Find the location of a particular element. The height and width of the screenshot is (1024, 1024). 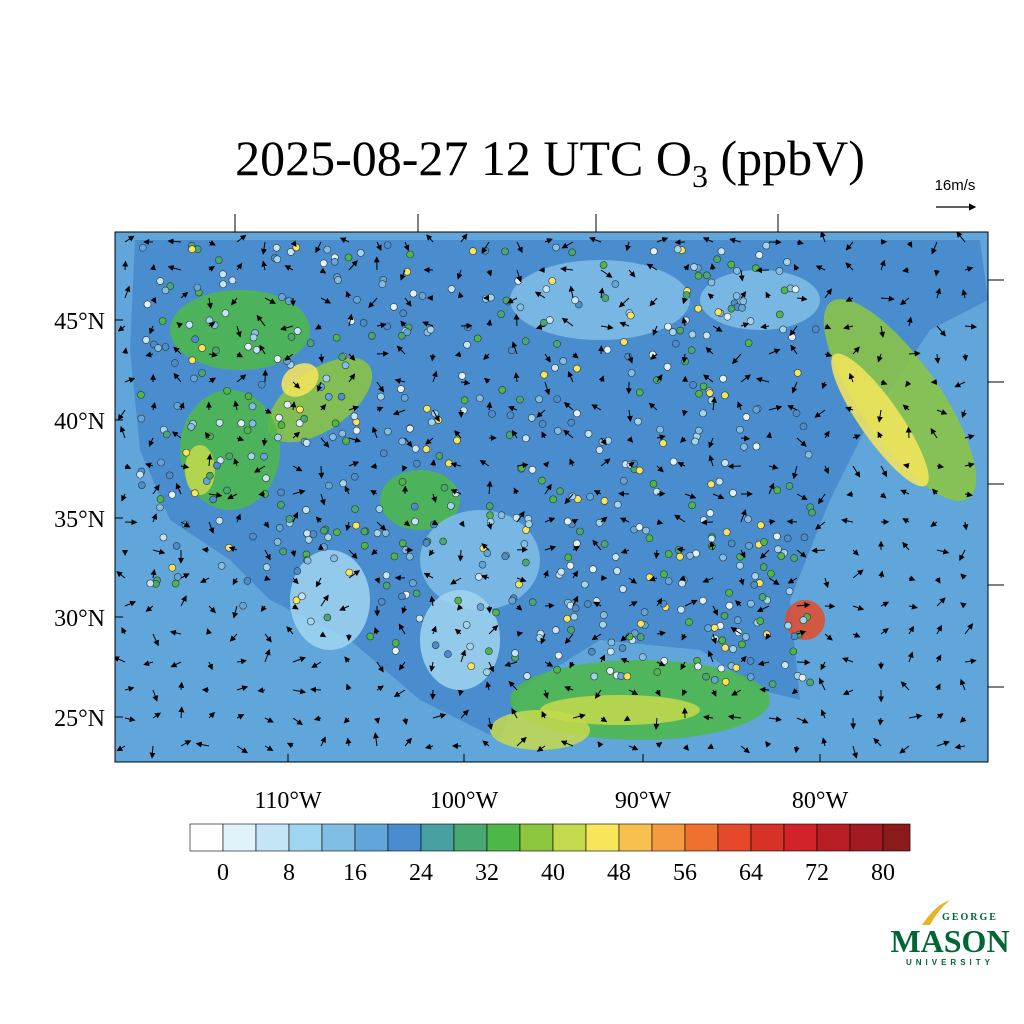

colorbar-tick-label: 24 is located at coordinates (421, 873).